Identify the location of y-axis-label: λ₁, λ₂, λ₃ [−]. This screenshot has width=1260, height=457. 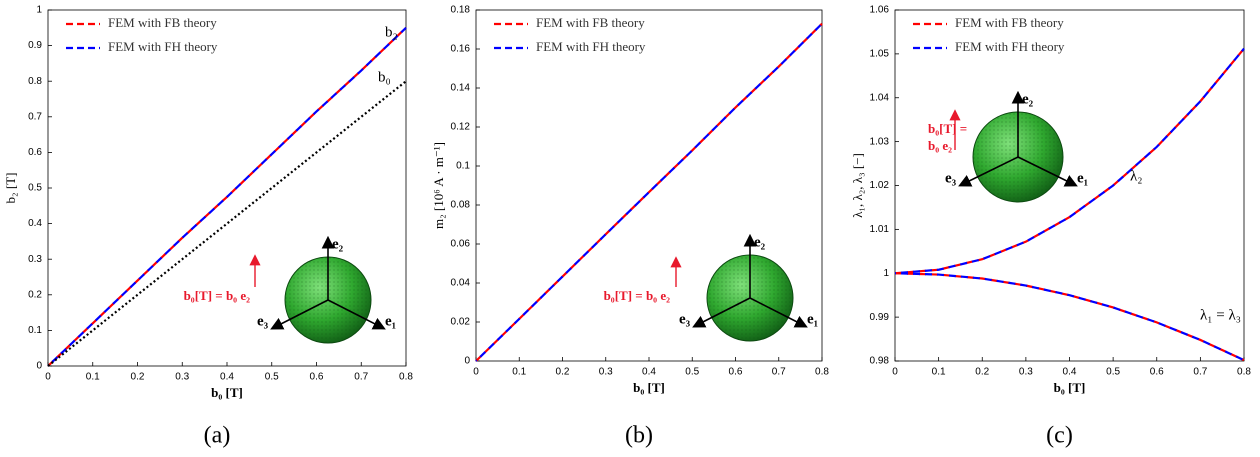
(857, 185).